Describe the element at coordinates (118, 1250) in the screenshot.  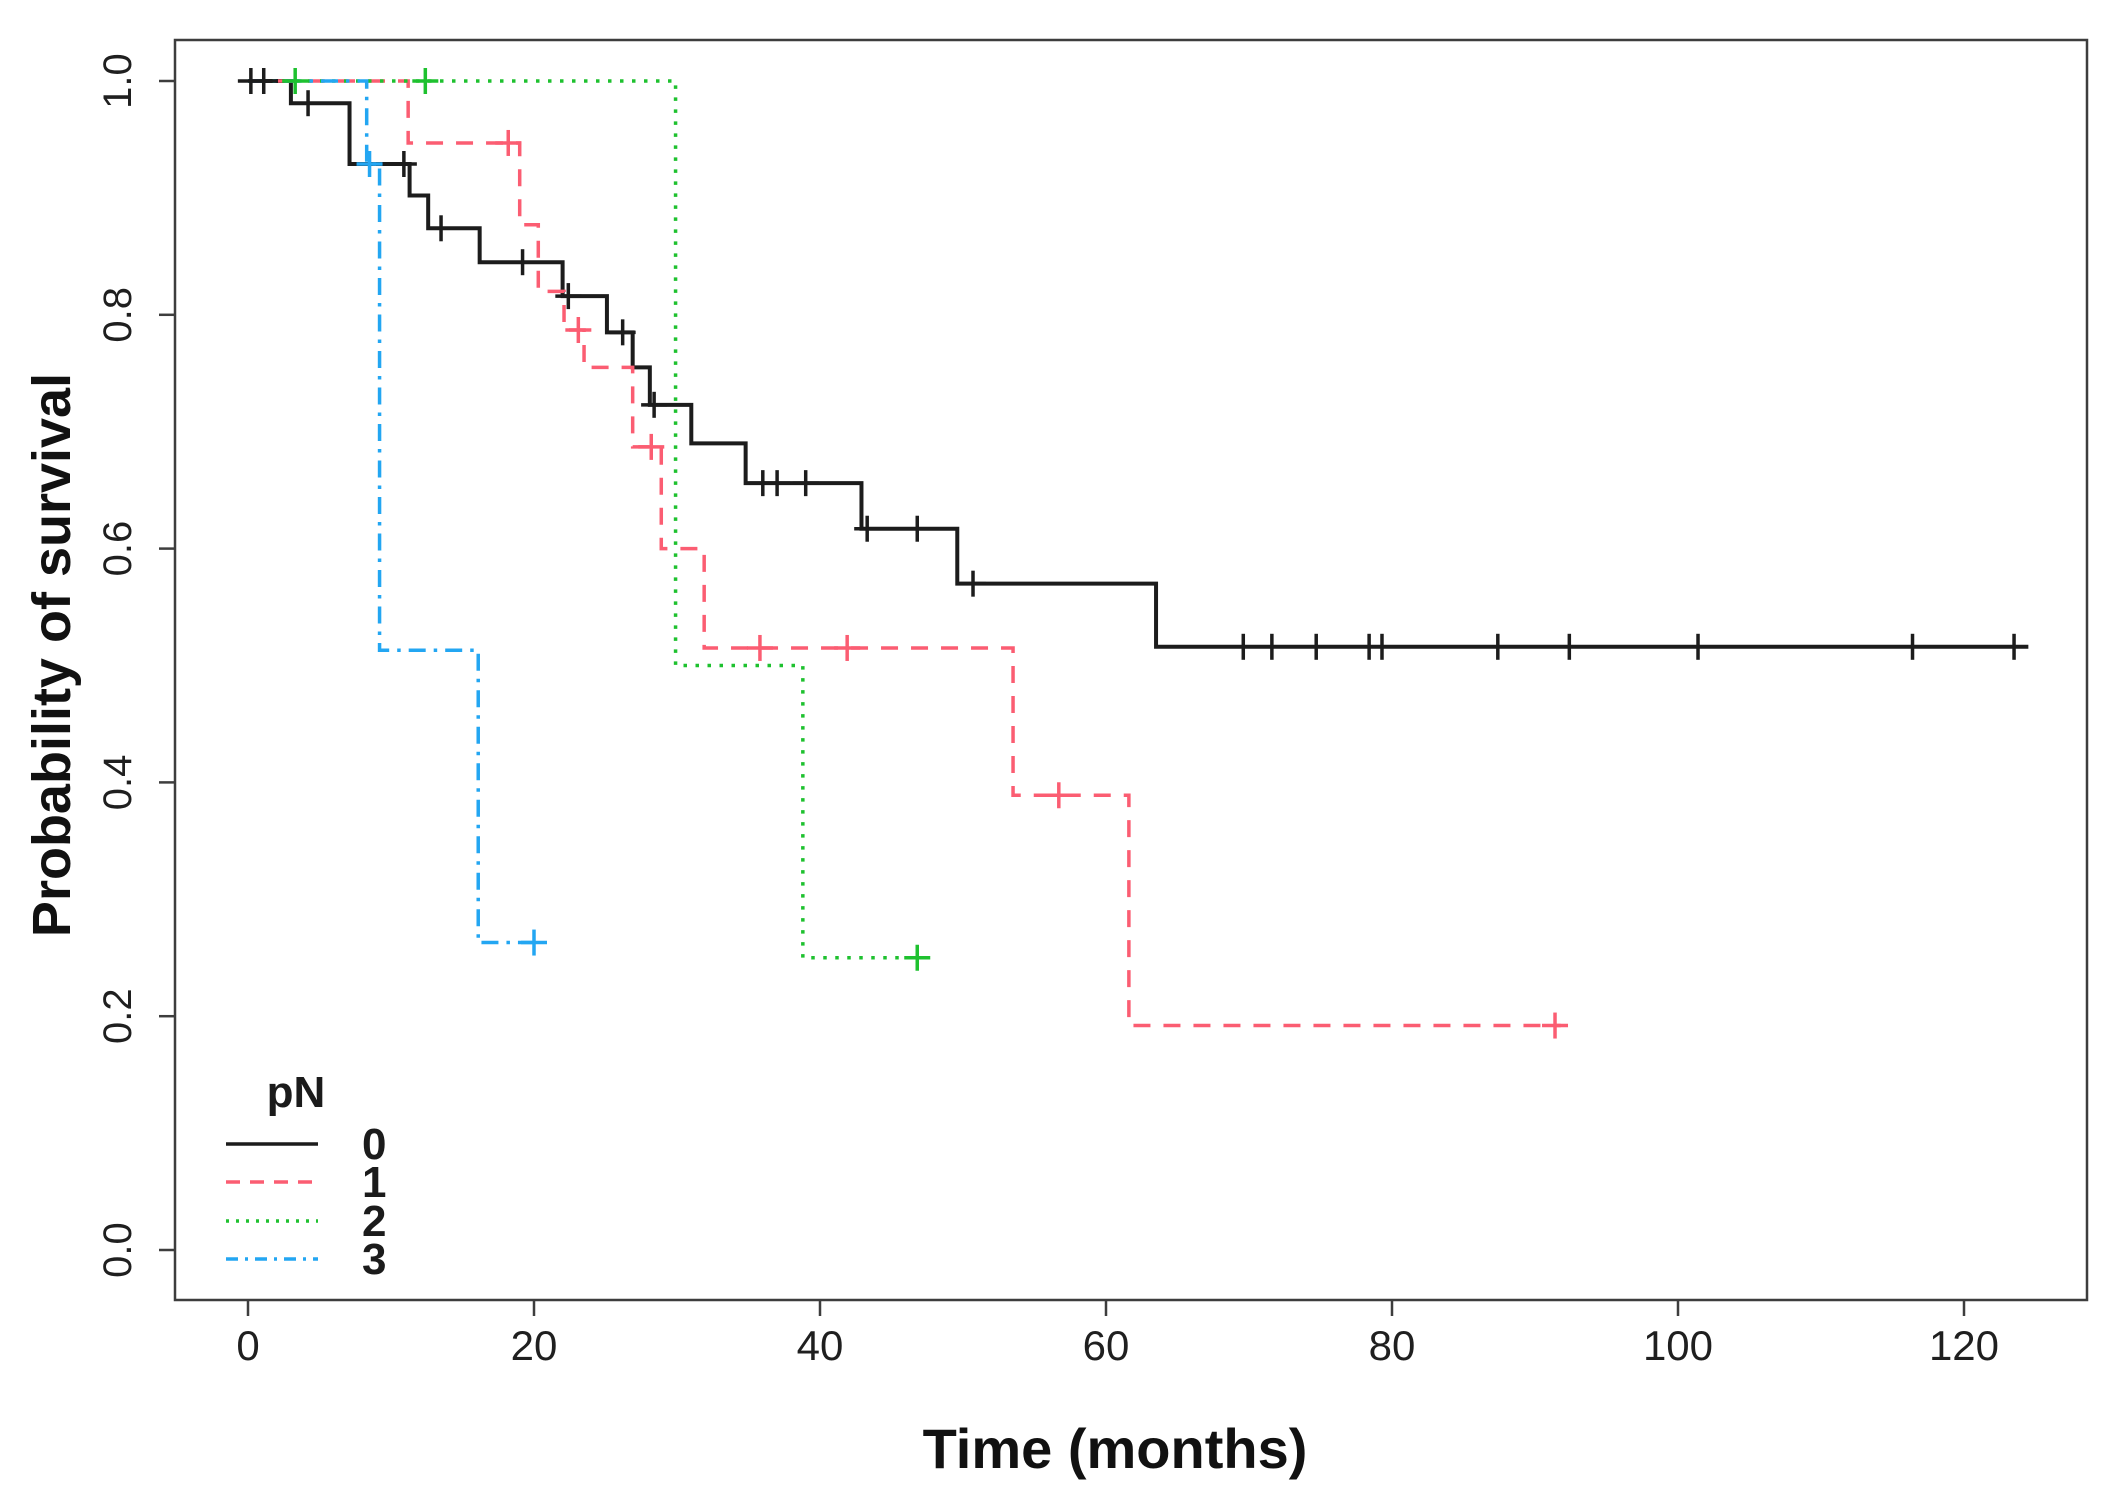
I see `y-tick-label: 0.0` at that location.